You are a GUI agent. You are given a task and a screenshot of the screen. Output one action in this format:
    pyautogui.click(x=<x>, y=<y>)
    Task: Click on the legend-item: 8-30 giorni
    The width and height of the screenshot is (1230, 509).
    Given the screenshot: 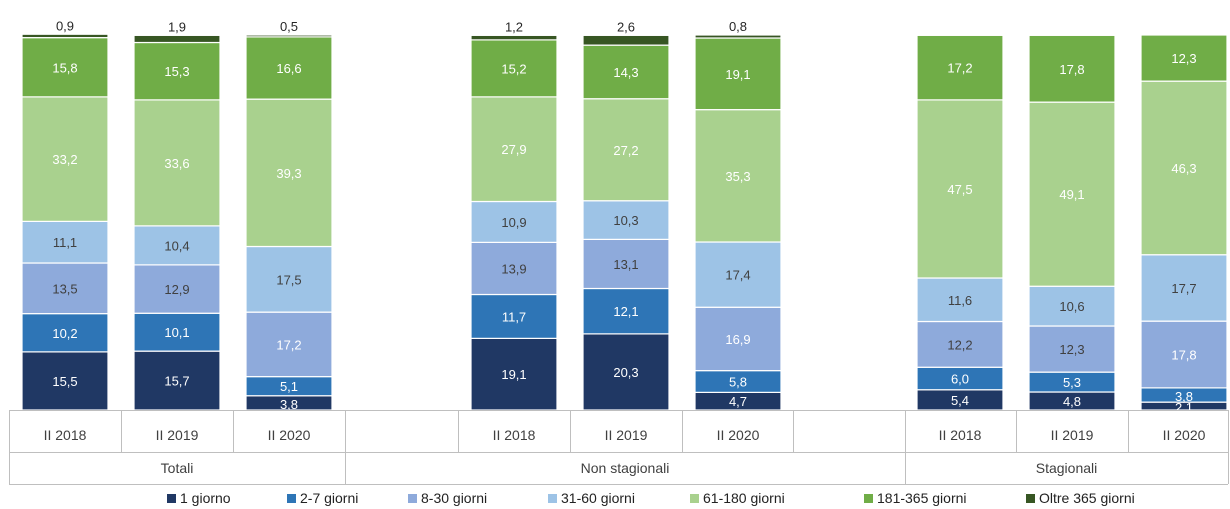 What is the action you would take?
    pyautogui.click(x=447, y=498)
    